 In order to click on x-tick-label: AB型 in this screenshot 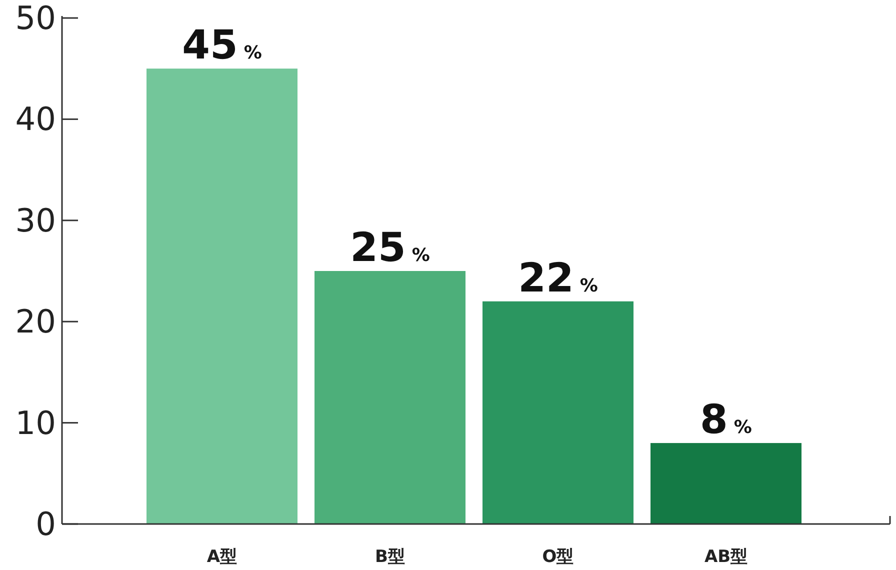, I will do `click(726, 557)`.